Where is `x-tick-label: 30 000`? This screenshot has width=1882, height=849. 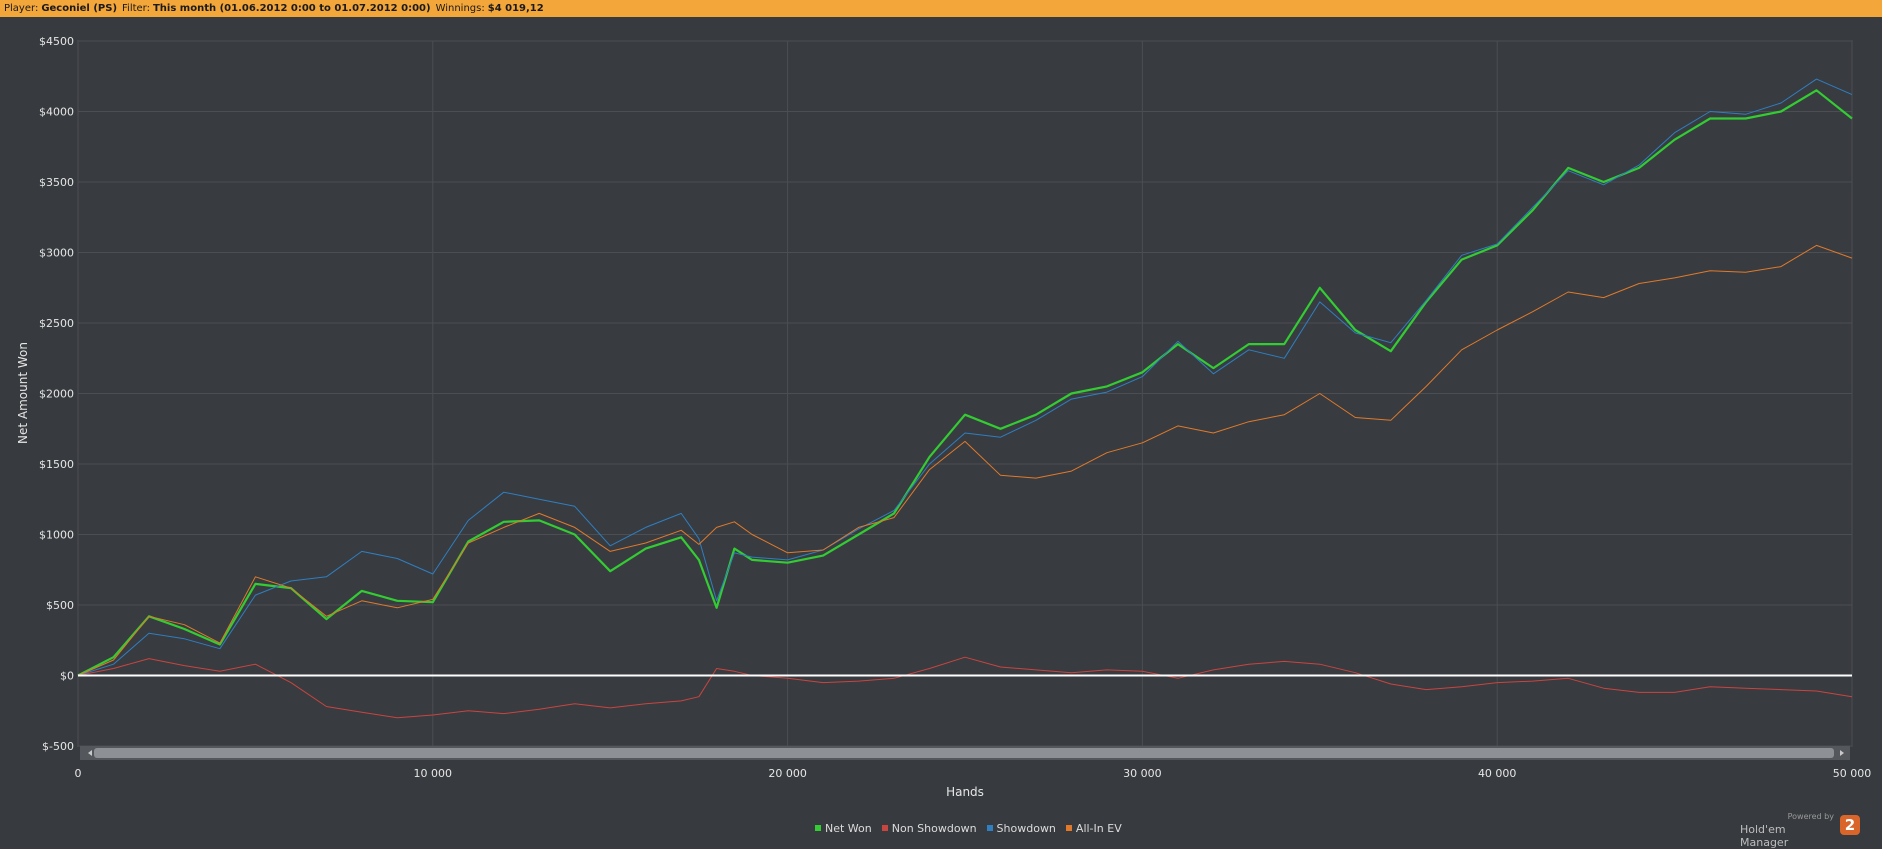
x-tick-label: 30 000 is located at coordinates (1142, 773).